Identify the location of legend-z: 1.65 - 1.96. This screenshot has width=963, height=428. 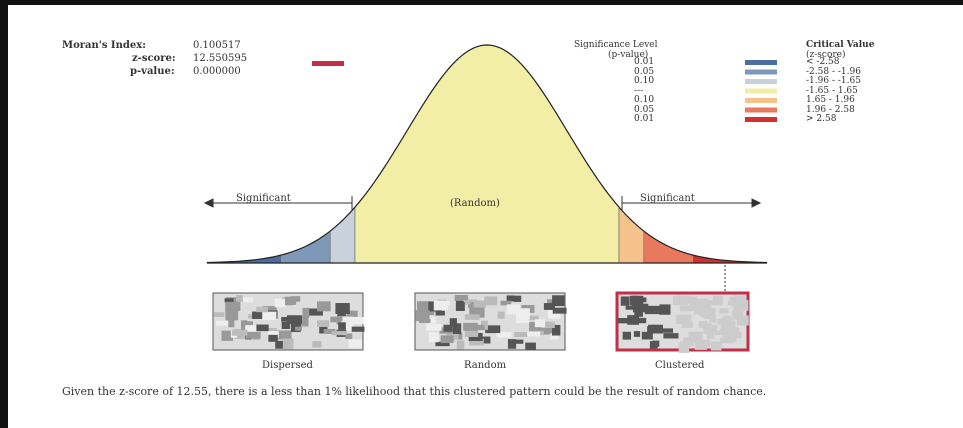
(830, 100).